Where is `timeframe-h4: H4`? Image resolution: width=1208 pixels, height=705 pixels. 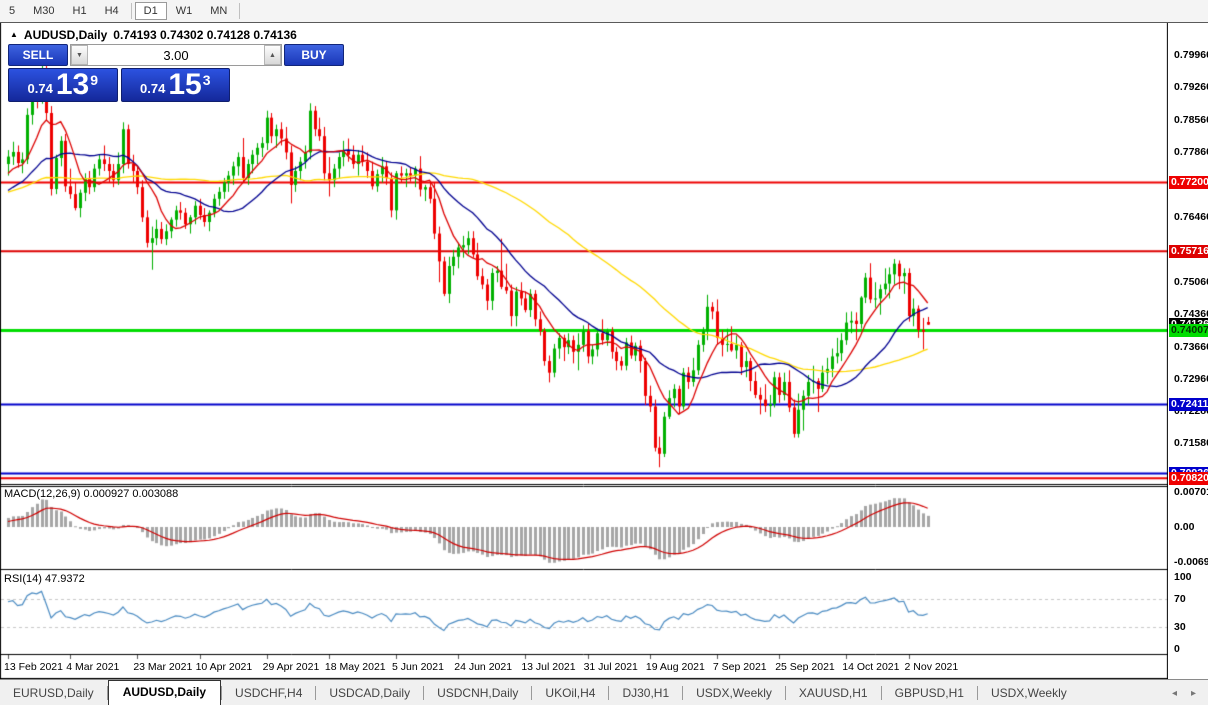 timeframe-h4: H4 is located at coordinates (111, 11).